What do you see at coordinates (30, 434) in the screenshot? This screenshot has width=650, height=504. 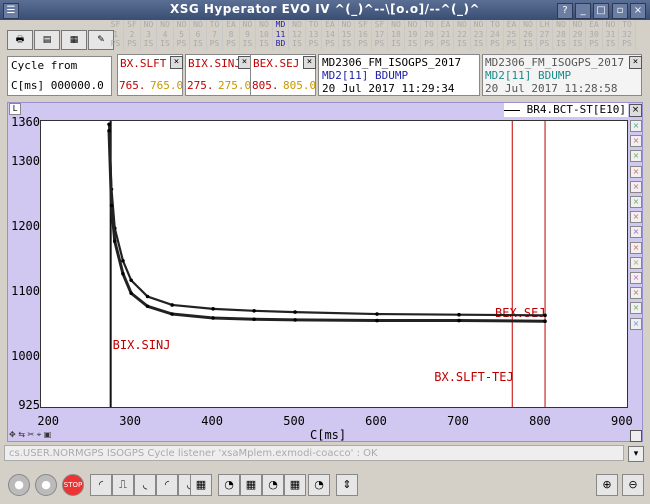 I see `zoom-tools: ✥ ⇆ ✂ ⌖ ▣` at bounding box center [30, 434].